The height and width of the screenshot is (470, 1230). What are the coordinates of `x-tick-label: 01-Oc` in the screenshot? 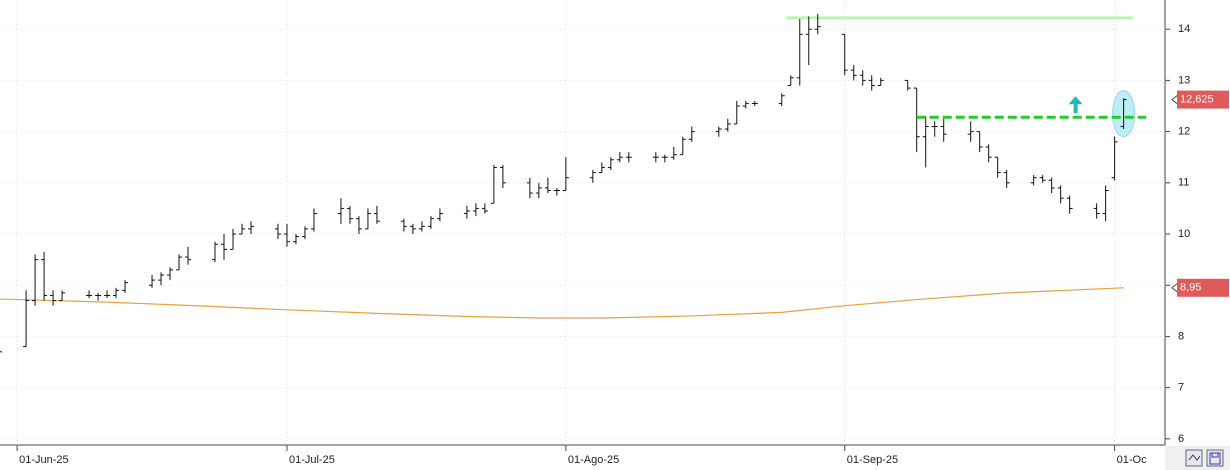 It's located at (1132, 460).